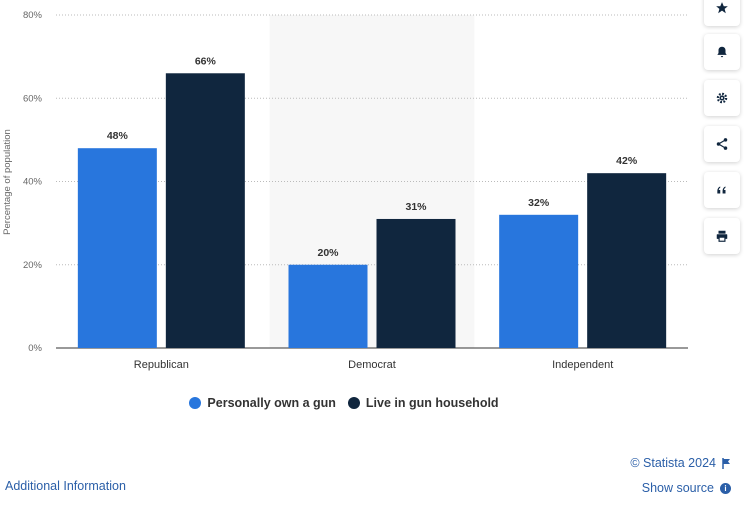  I want to click on legend-item-own-gun: Personally own a gun, so click(262, 403).